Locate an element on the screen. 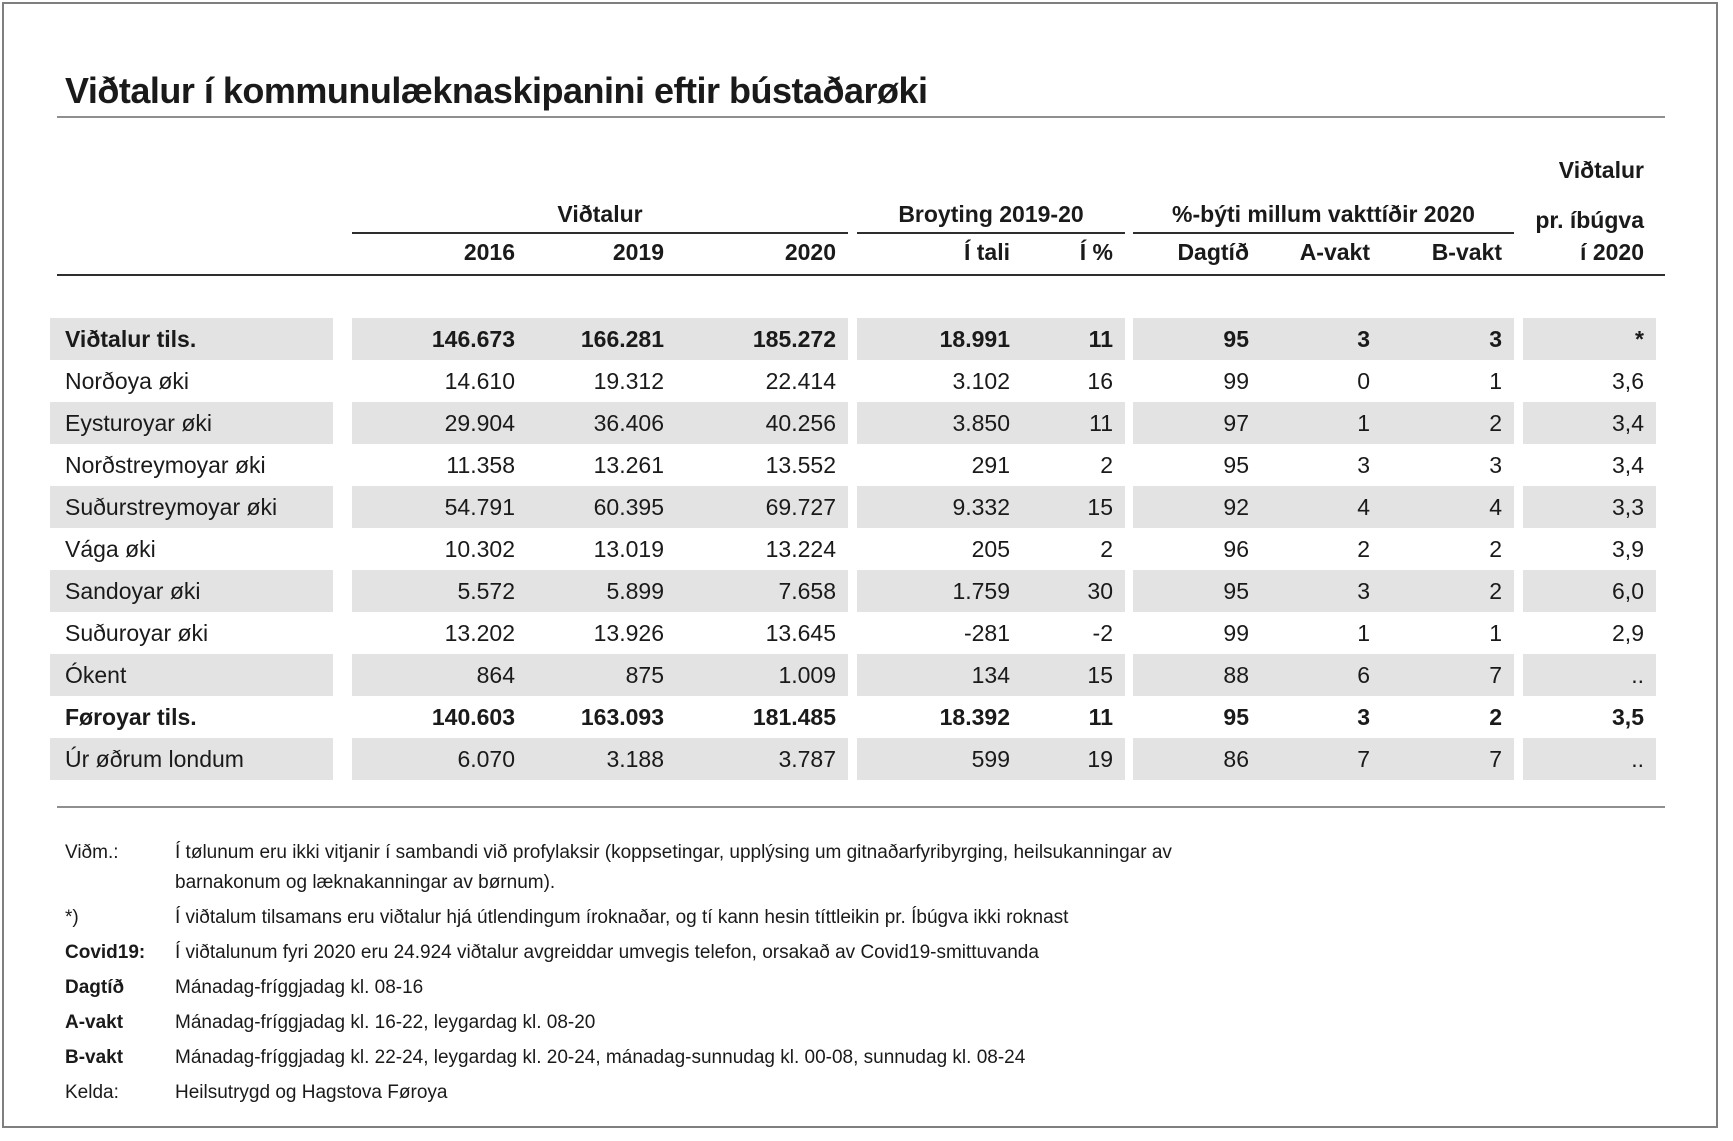 Image resolution: width=1733 pixels, height=1141 pixels. cell-per-capita: 3,4 is located at coordinates (1589, 423).